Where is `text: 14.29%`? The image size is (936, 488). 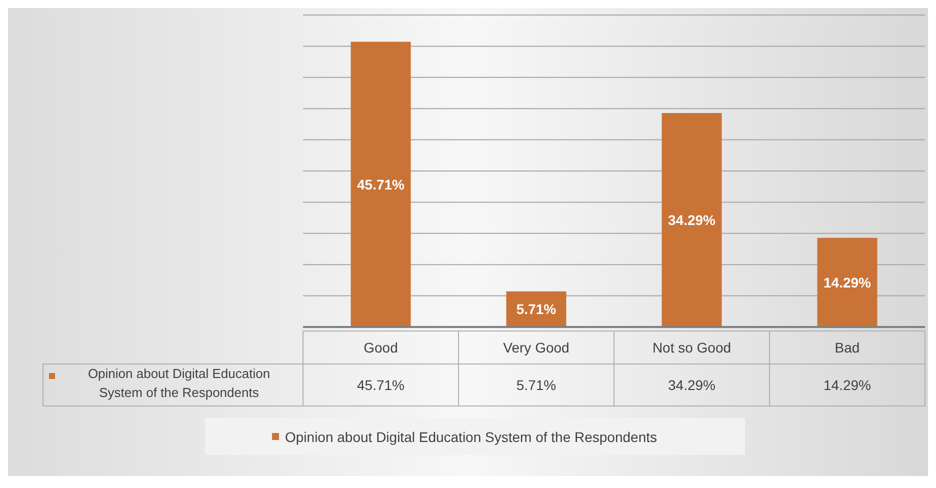 text: 14.29% is located at coordinates (847, 282).